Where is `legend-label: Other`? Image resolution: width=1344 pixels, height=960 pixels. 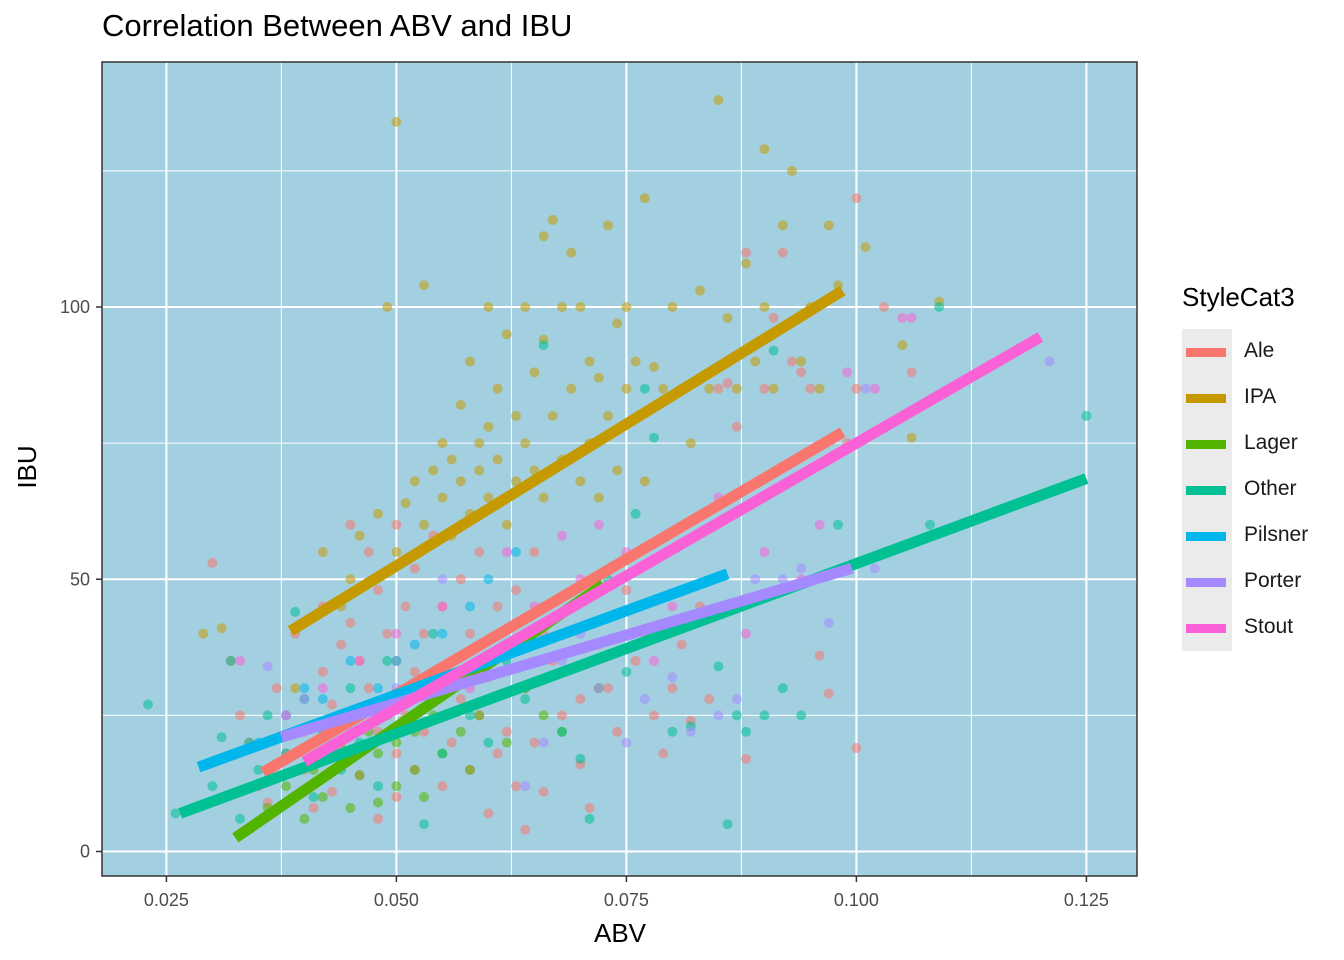
legend-label: Other is located at coordinates (1270, 488).